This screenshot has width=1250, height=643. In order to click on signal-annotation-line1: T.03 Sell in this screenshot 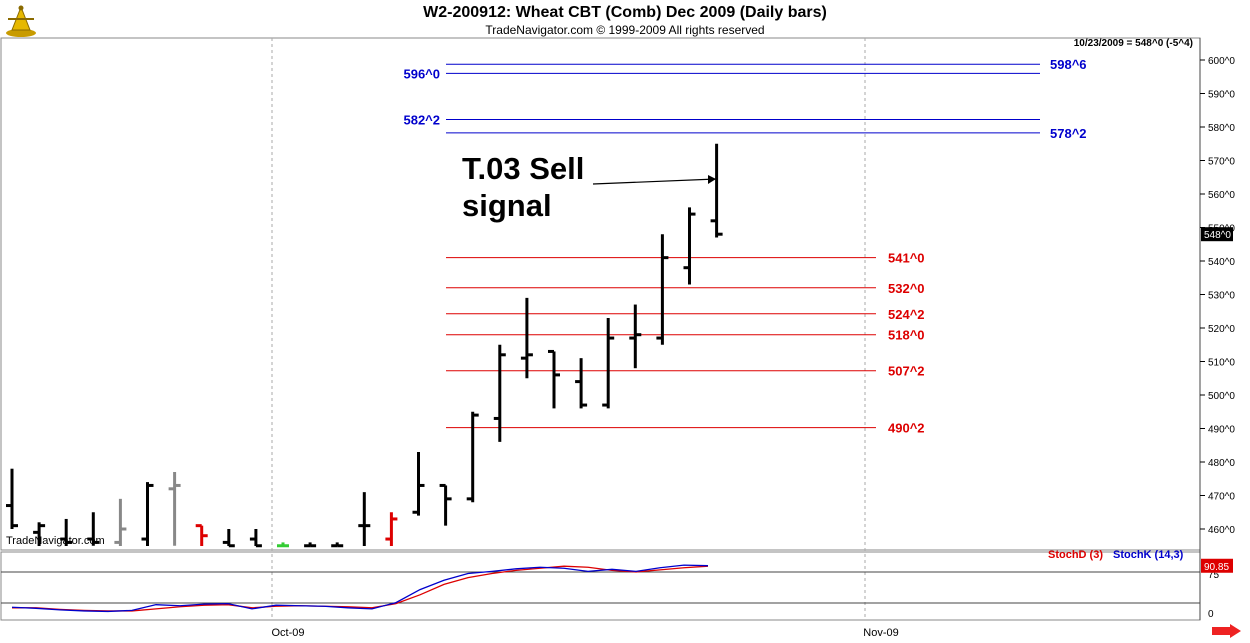, I will do `click(523, 168)`.